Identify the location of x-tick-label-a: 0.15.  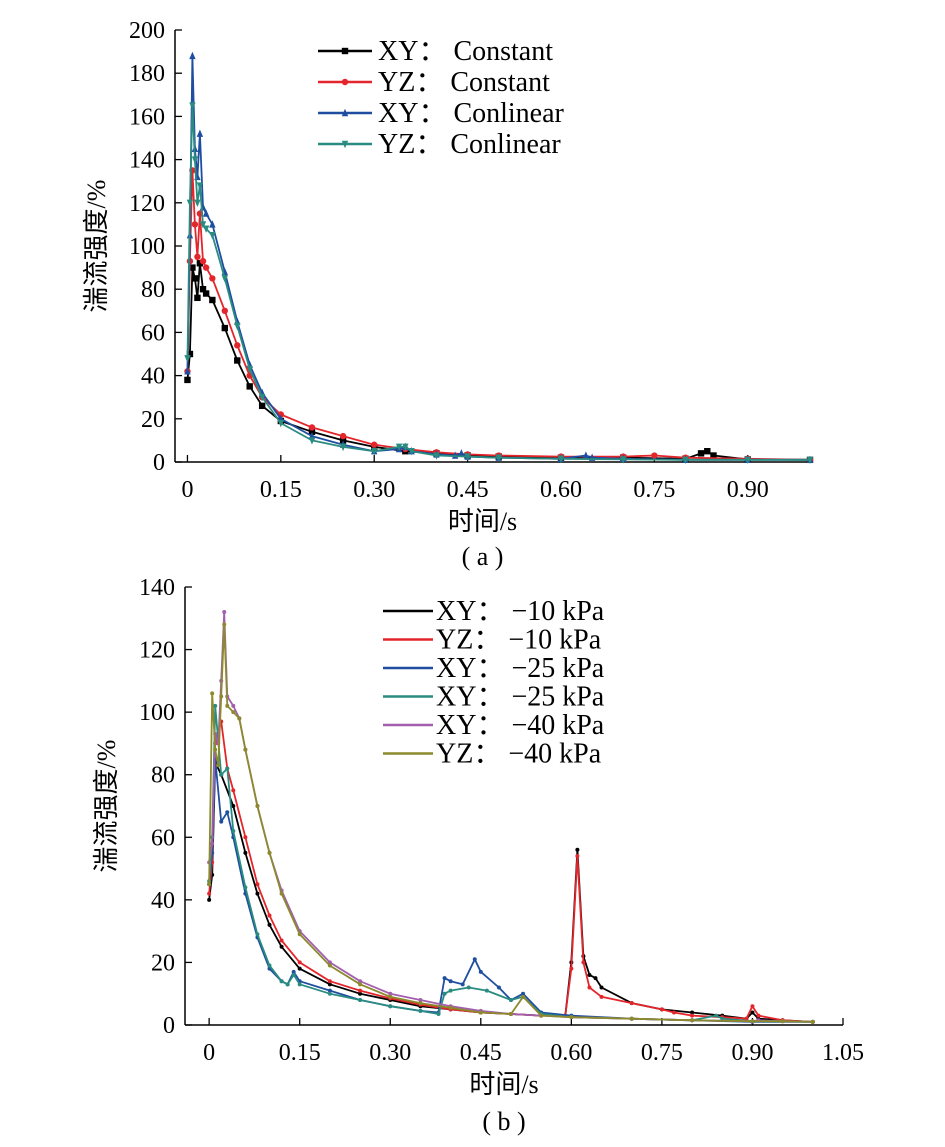
(281, 490).